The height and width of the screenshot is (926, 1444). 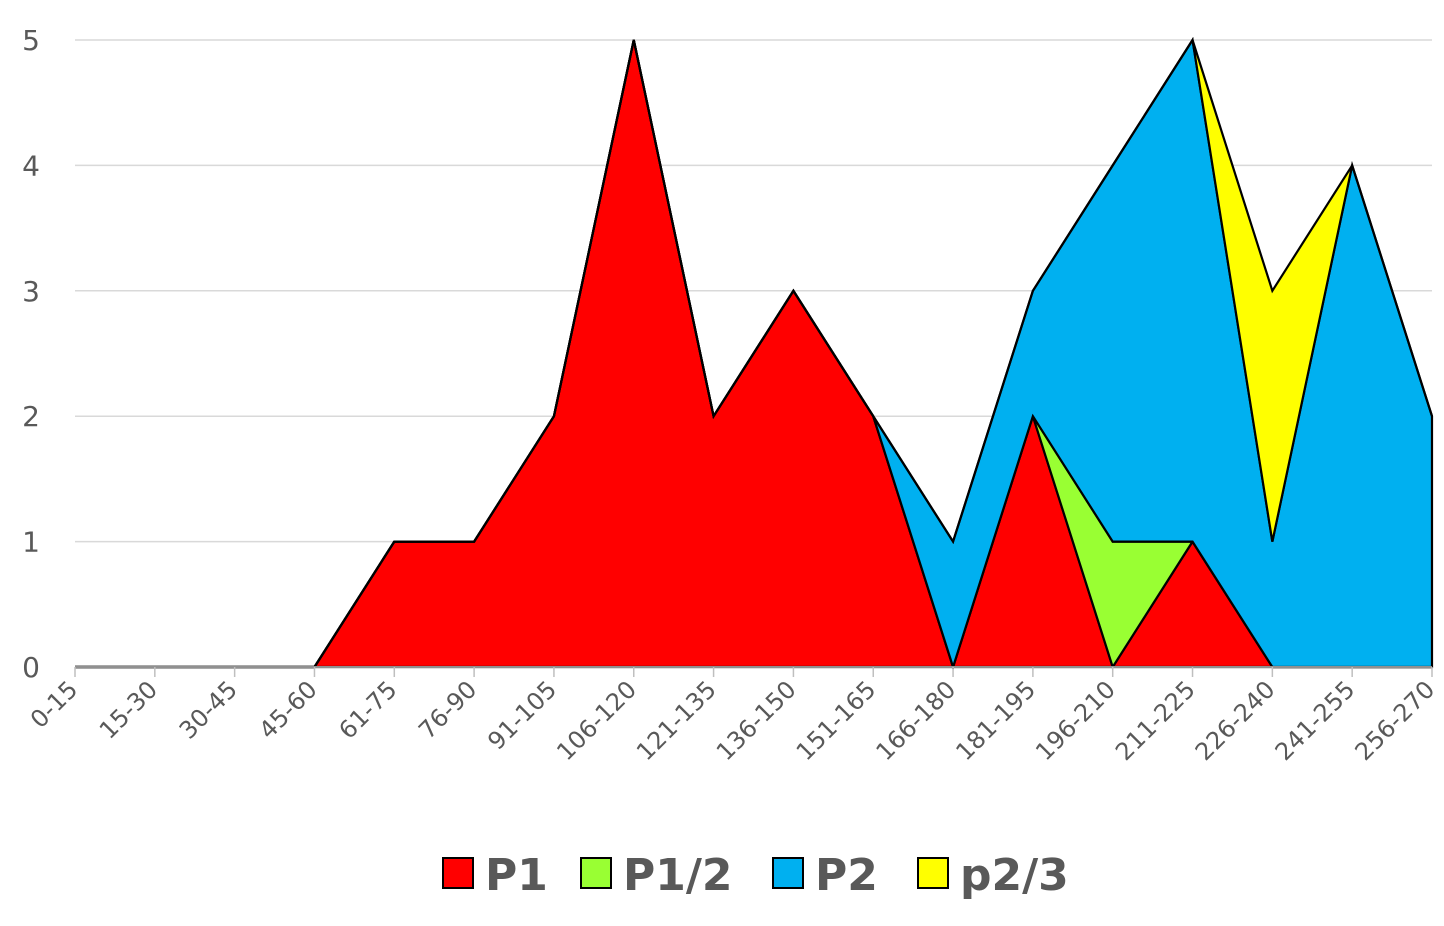 What do you see at coordinates (31, 416) in the screenshot?
I see `y-tick-label: 2` at bounding box center [31, 416].